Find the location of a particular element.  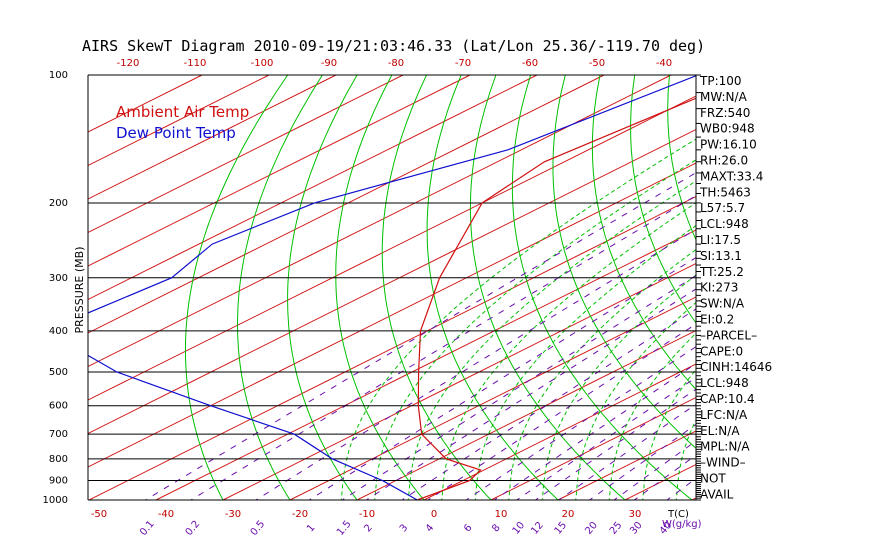

pressure-tick-label: 700 is located at coordinates (58, 434).